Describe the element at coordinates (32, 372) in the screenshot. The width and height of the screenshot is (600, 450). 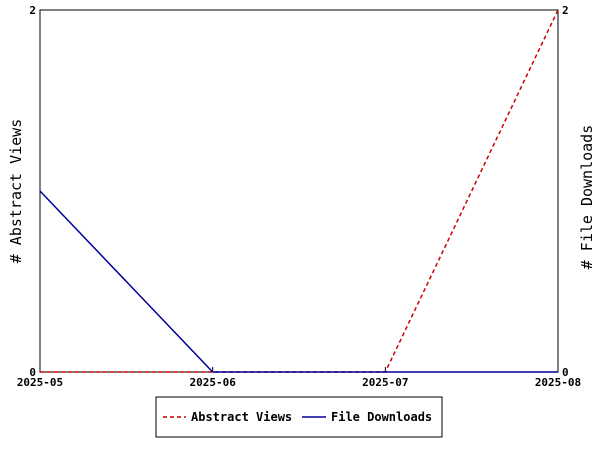
I see `y-left-tick-label: 0` at that location.